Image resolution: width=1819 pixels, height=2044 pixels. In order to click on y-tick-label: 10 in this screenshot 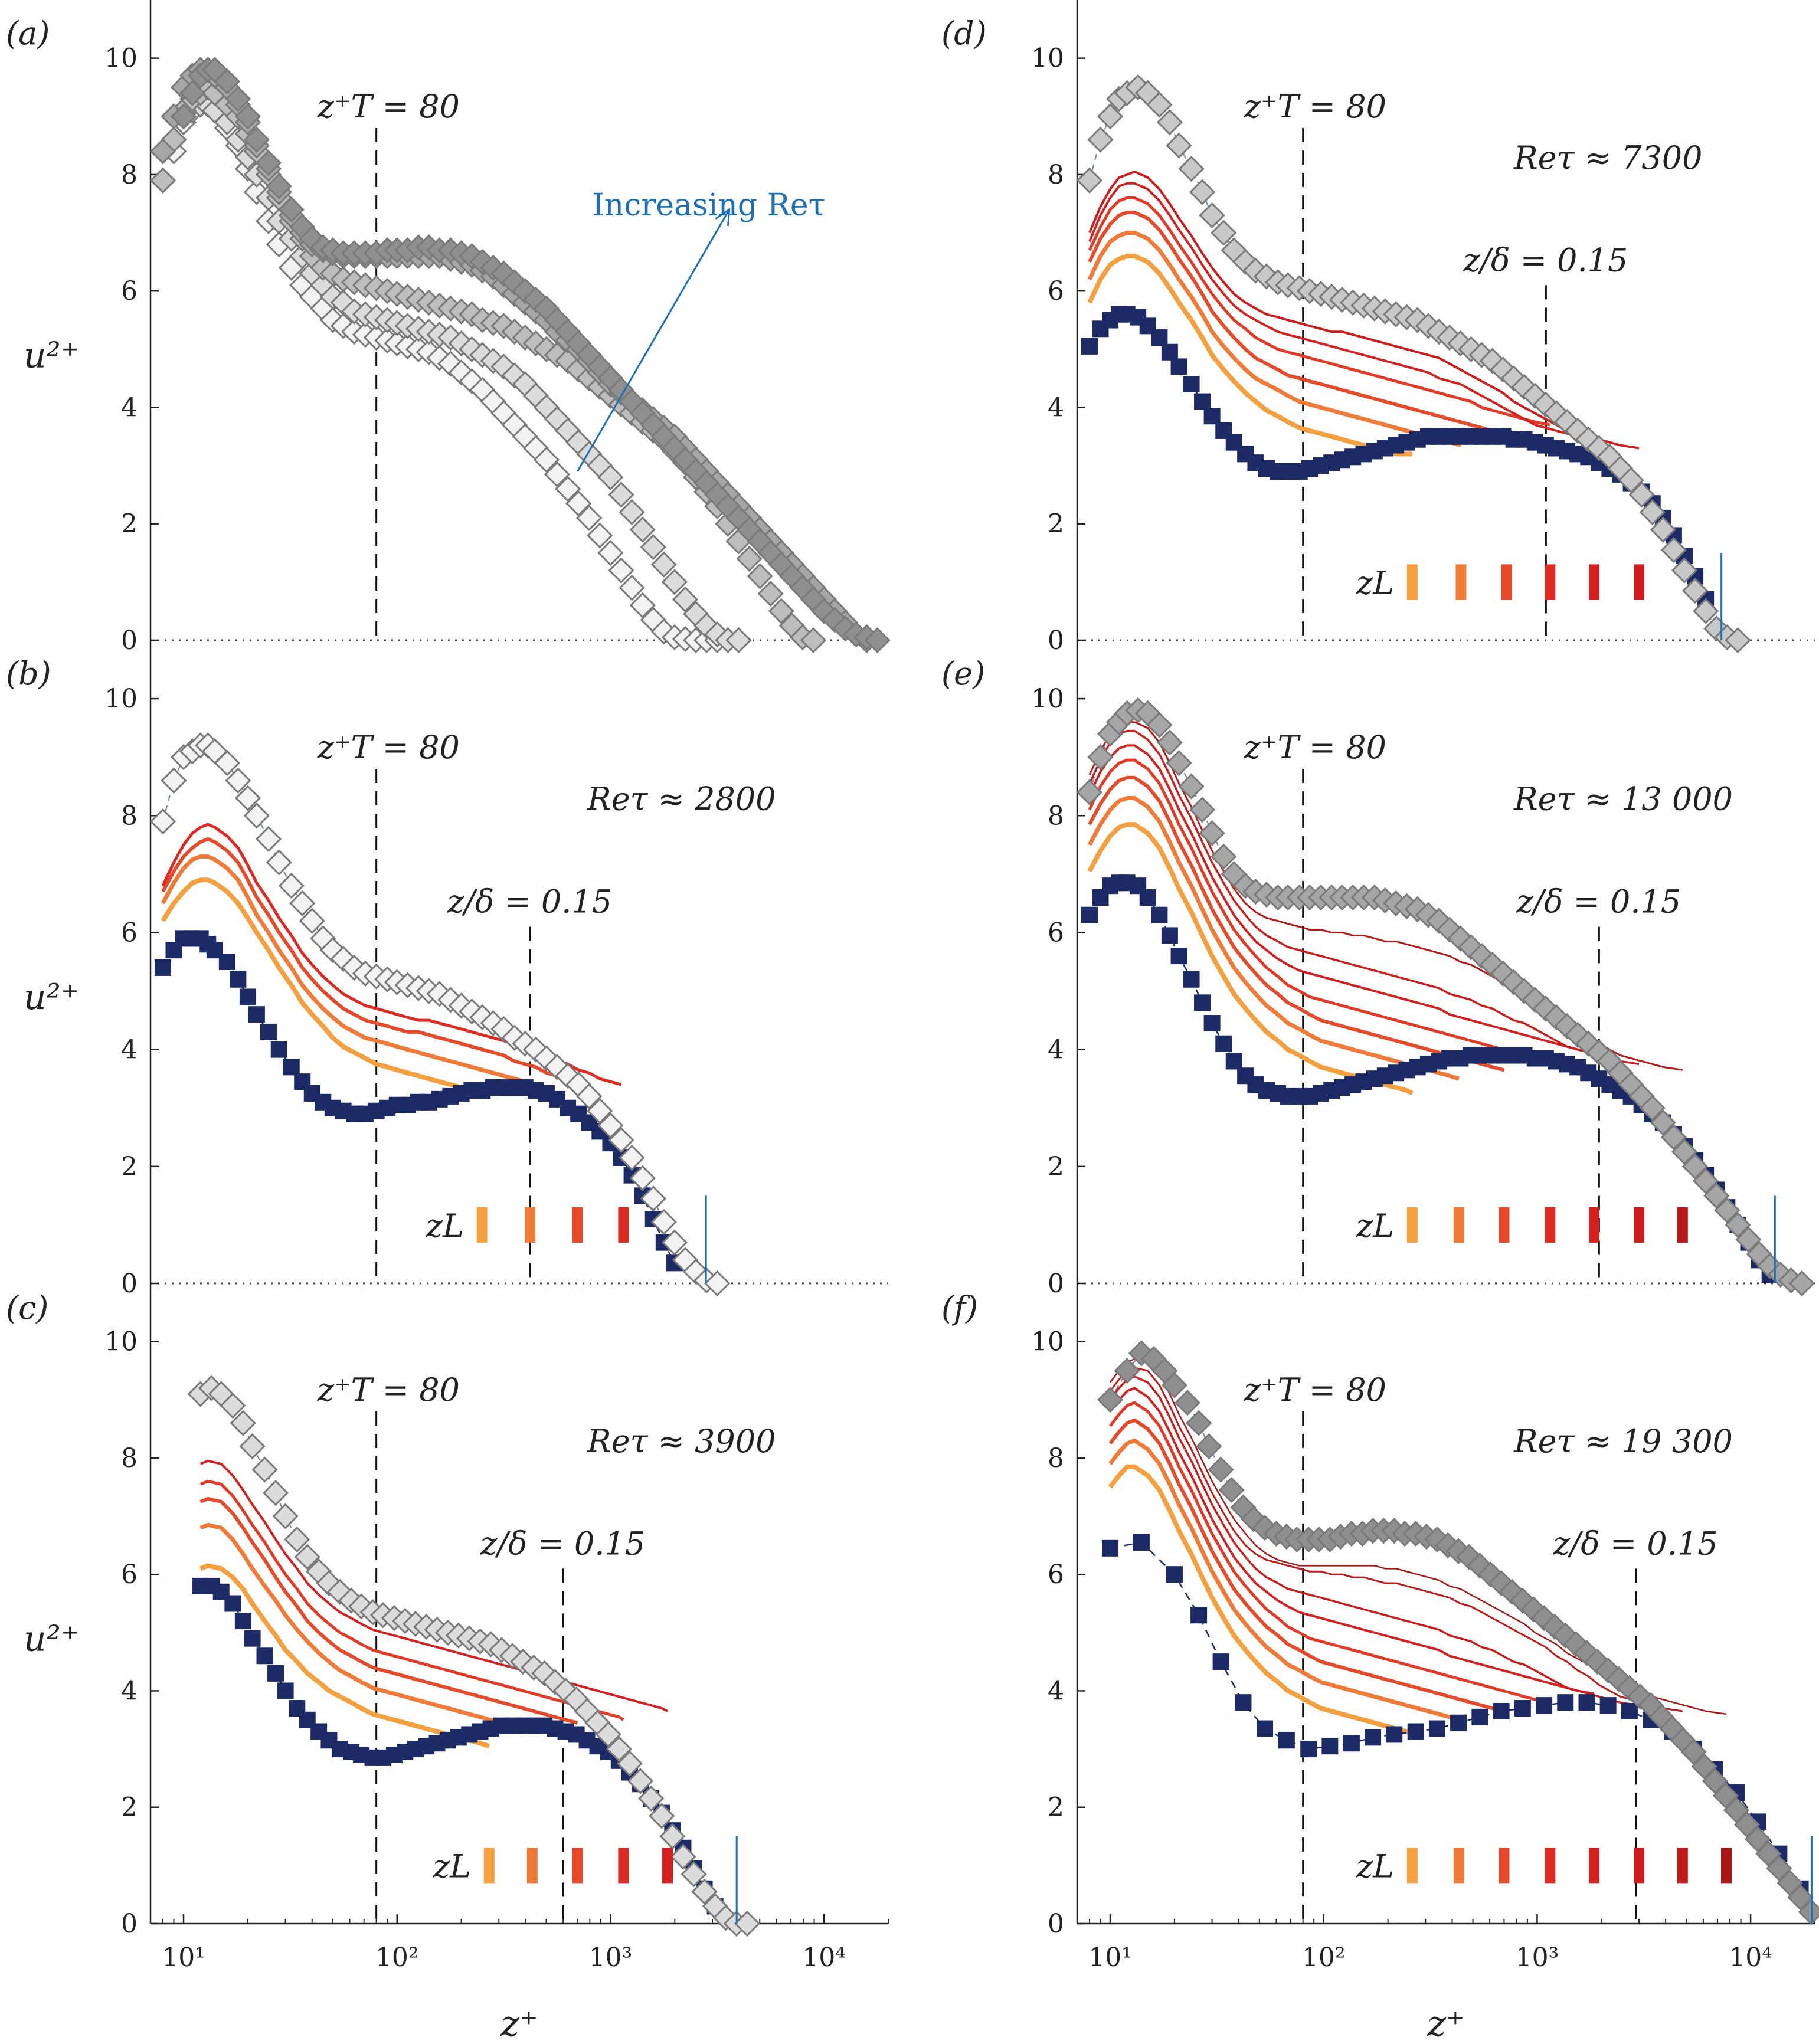, I will do `click(1047, 699)`.